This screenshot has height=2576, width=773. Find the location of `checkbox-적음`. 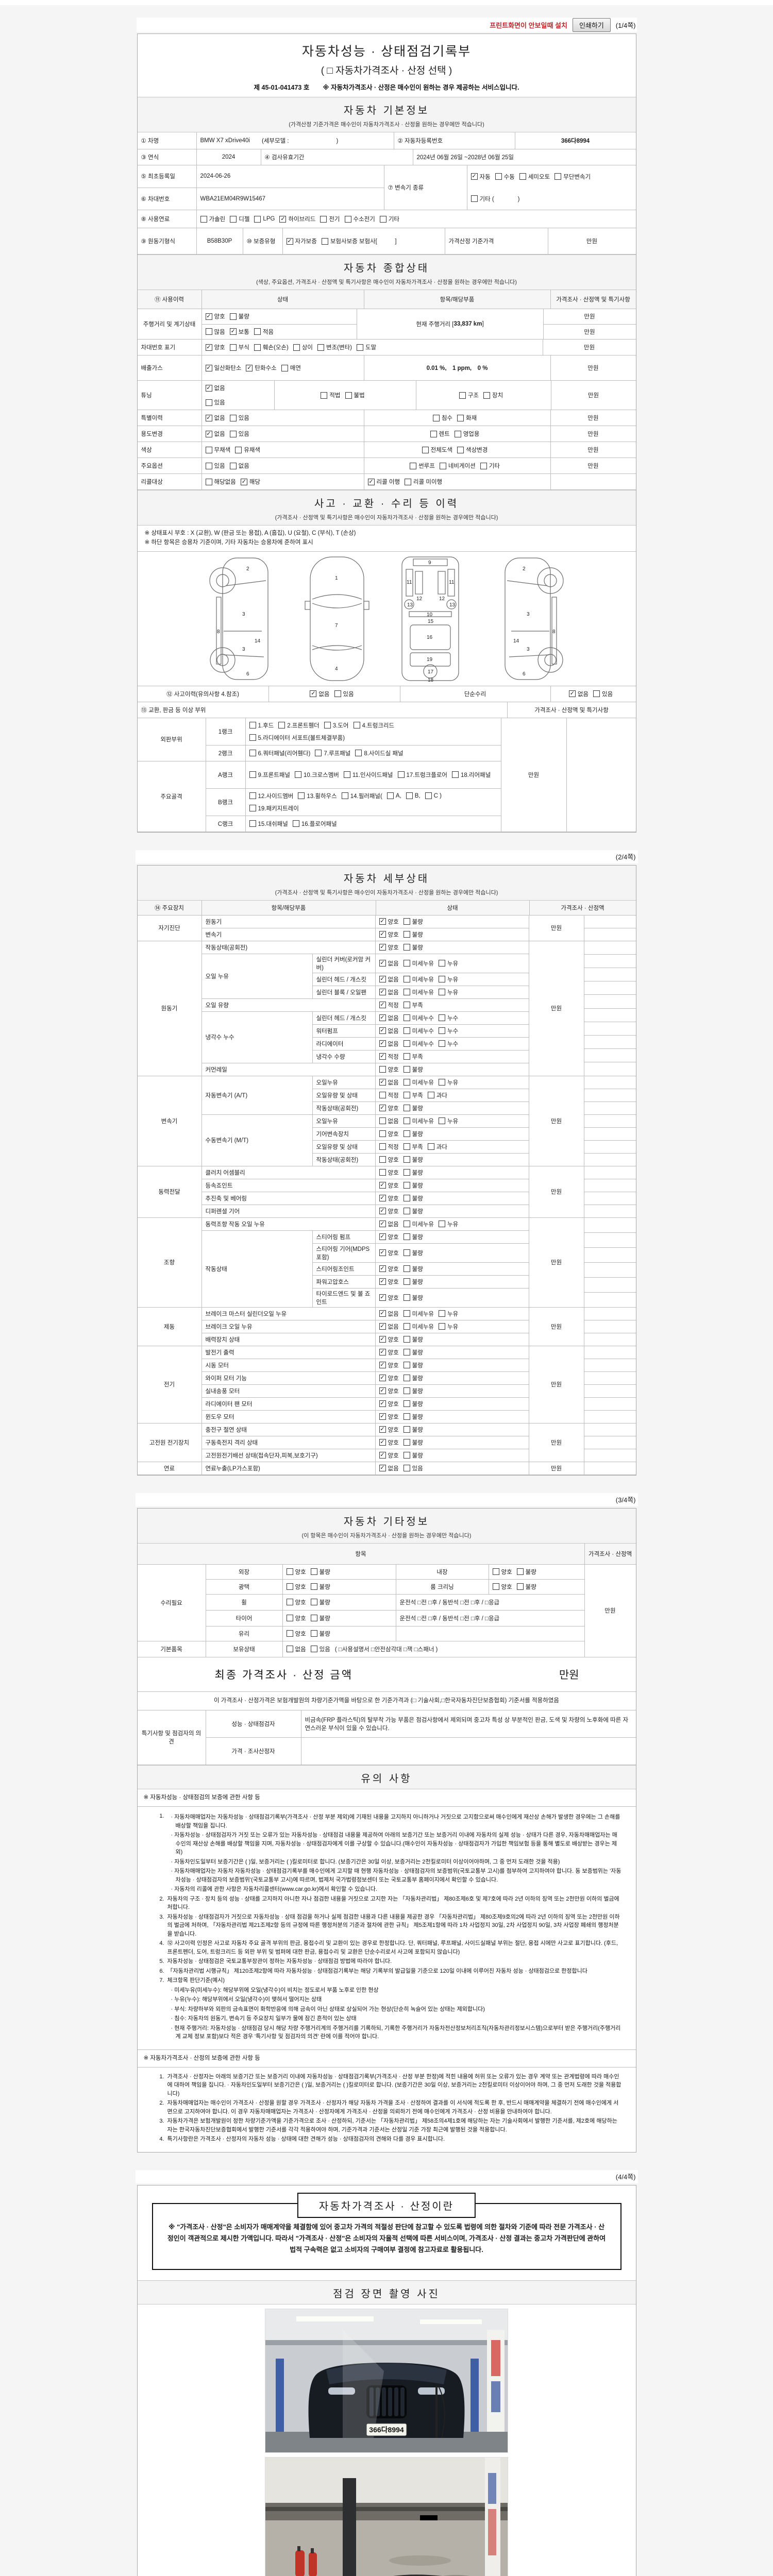

checkbox-적음 is located at coordinates (257, 331).